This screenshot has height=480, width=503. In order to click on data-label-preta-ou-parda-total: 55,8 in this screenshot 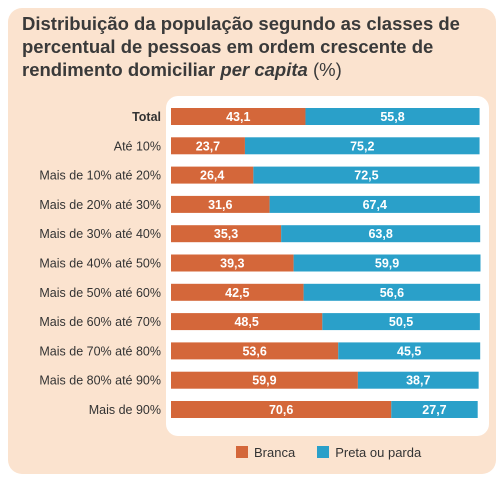, I will do `click(392, 117)`.